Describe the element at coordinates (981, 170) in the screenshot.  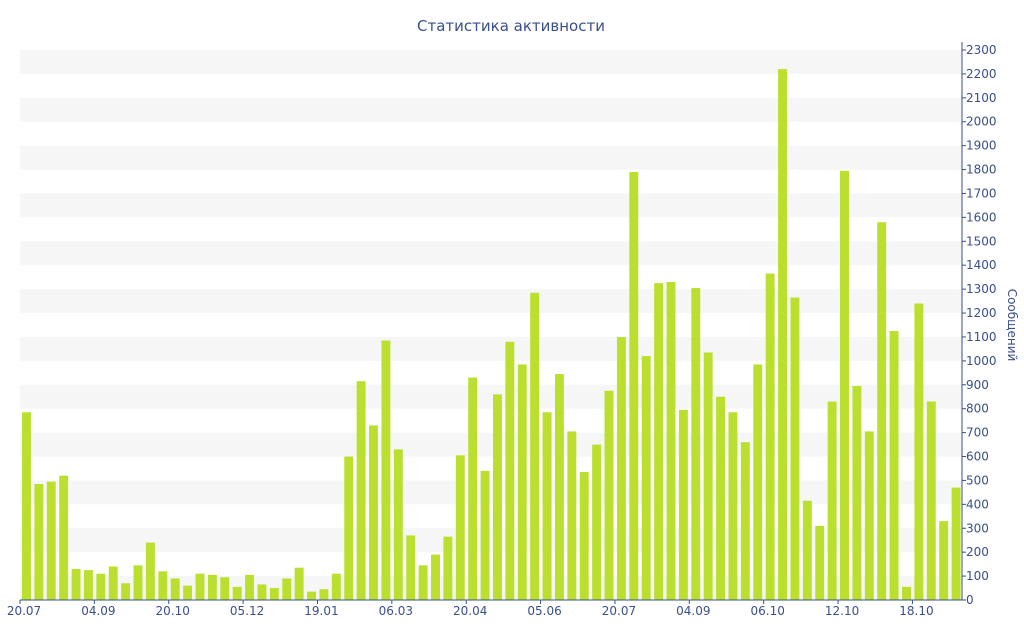
I see `y-tick-label: 1800` at that location.